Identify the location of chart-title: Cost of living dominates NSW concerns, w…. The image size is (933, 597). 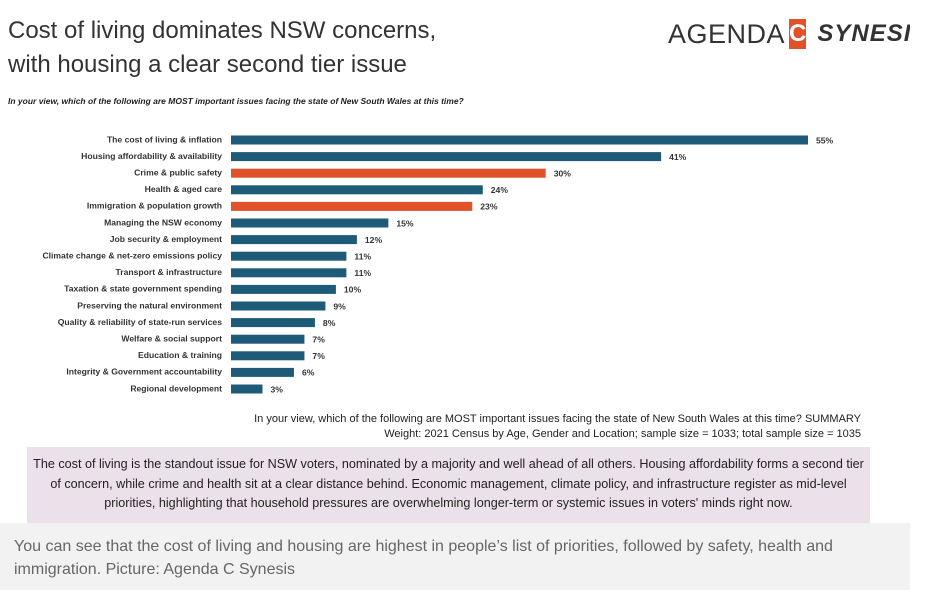
(222, 47).